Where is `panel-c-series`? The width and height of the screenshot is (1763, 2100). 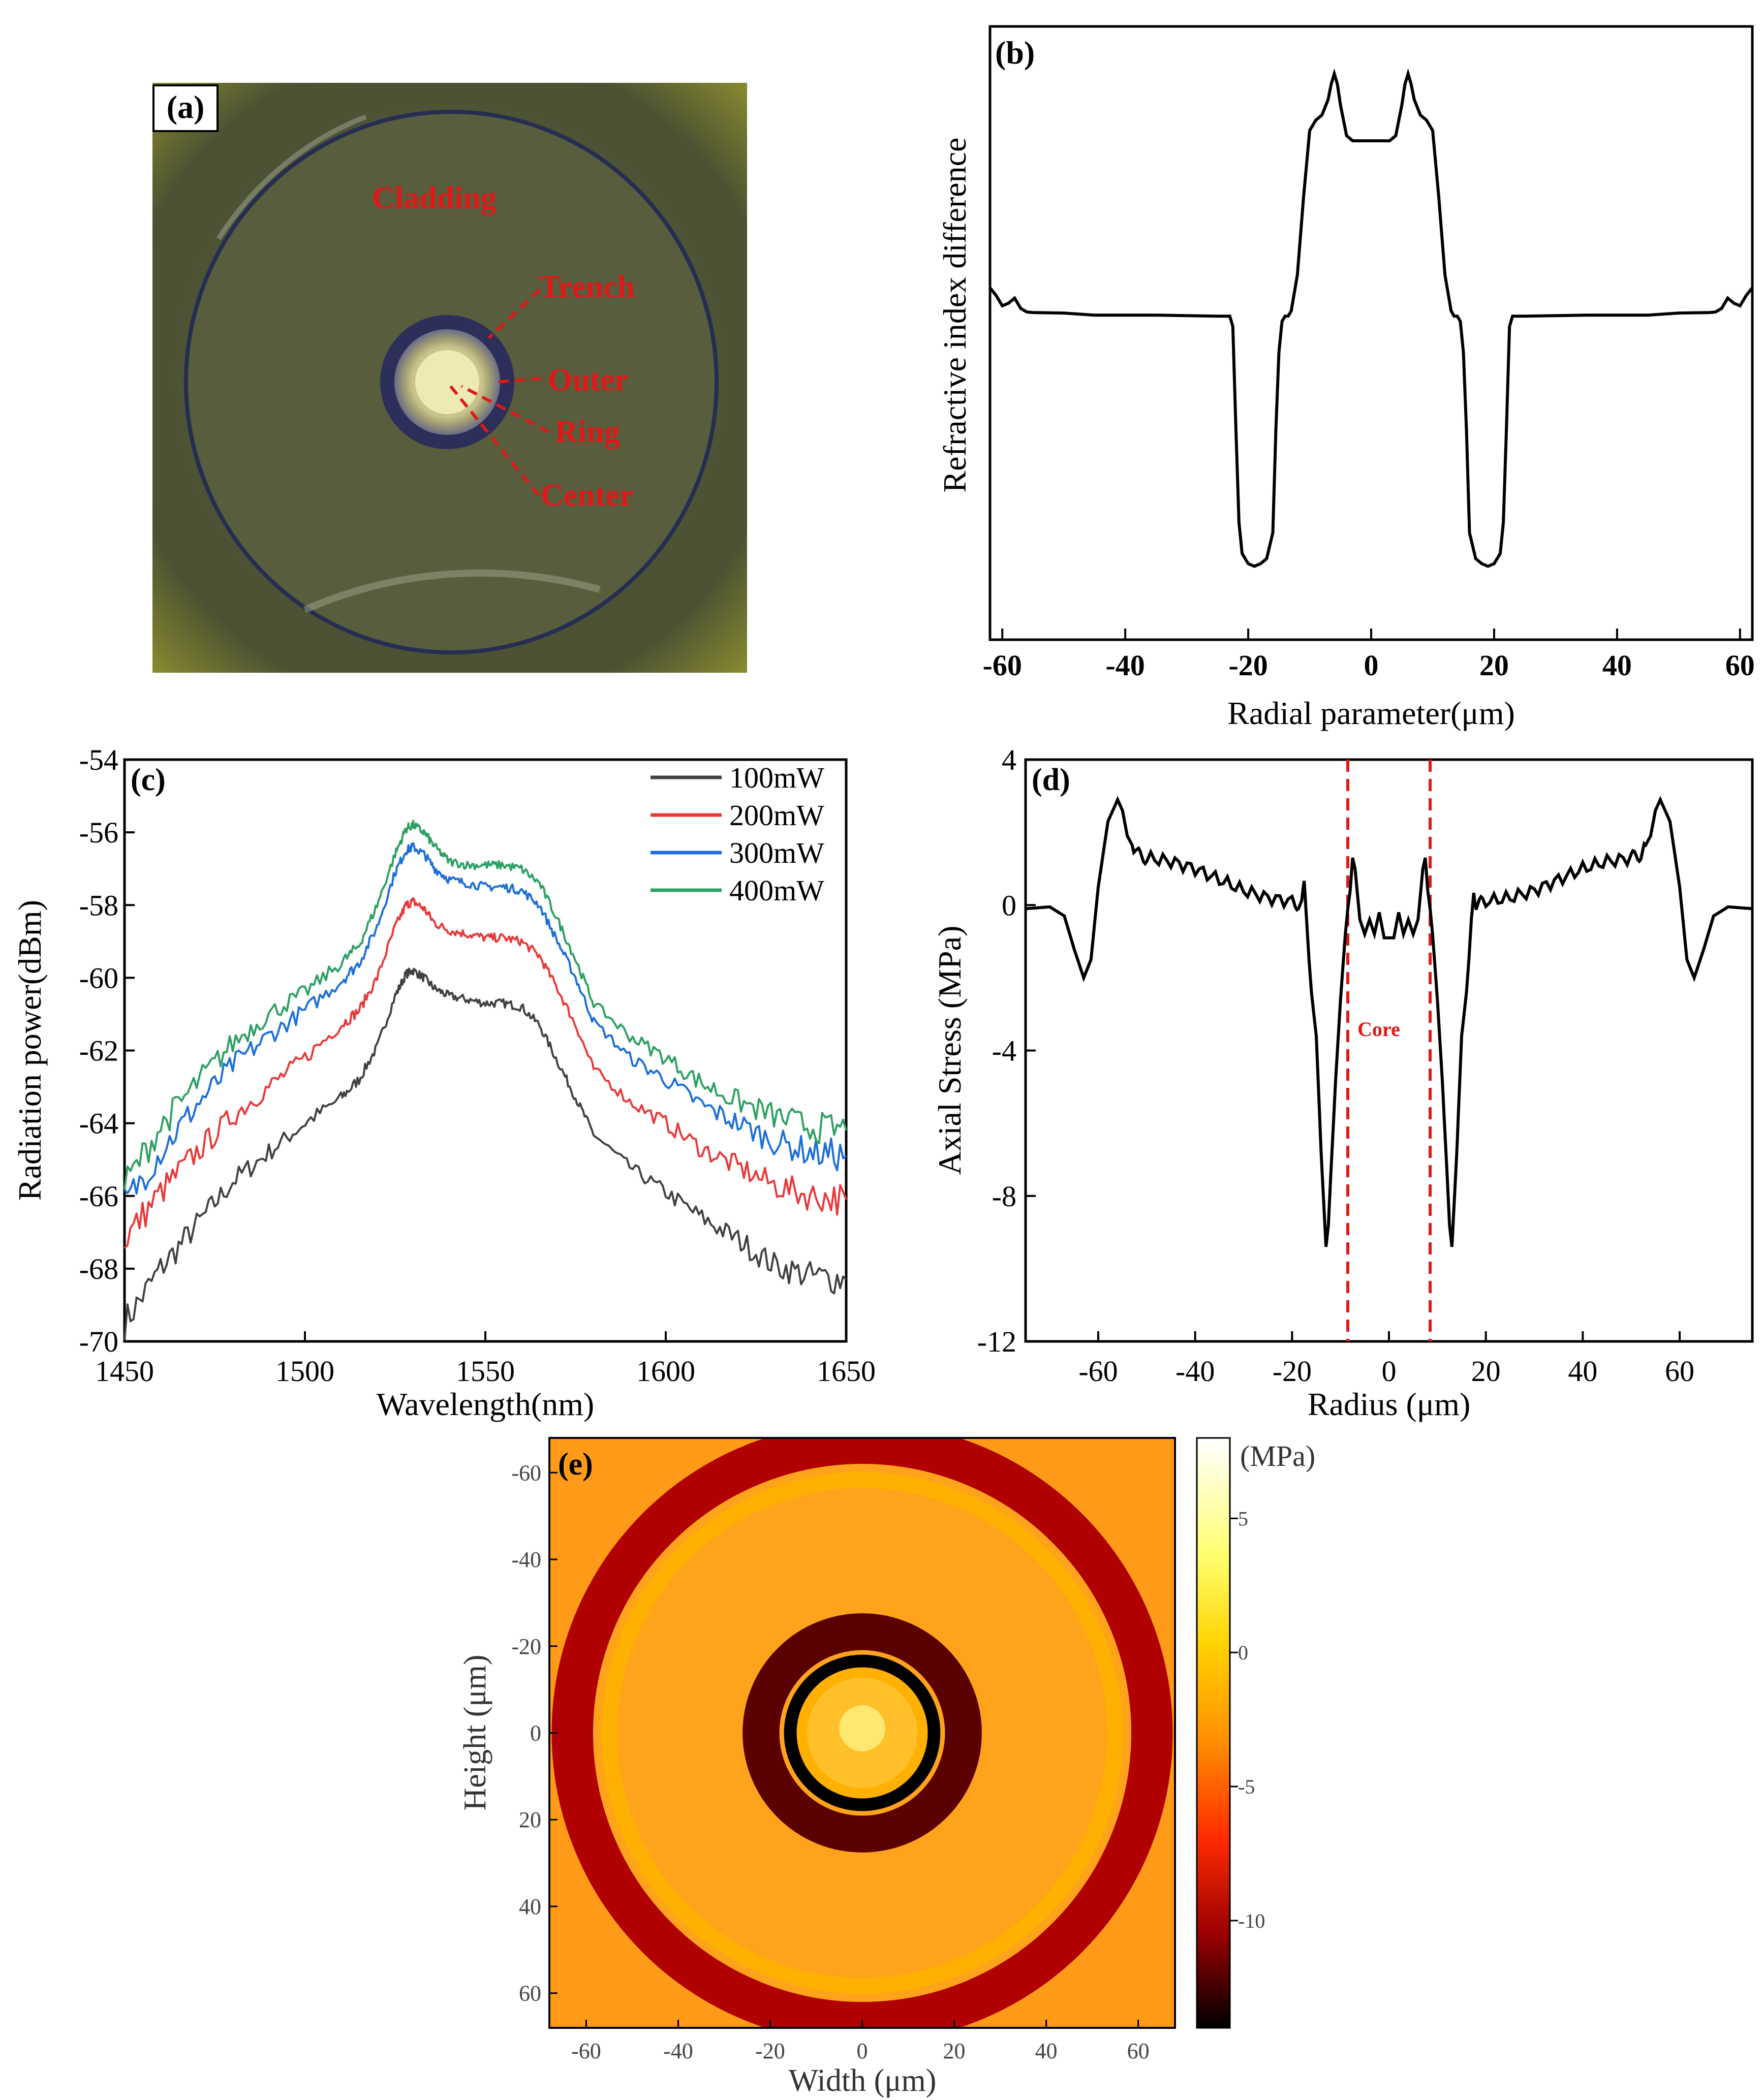
panel-c-series is located at coordinates (485, 1080).